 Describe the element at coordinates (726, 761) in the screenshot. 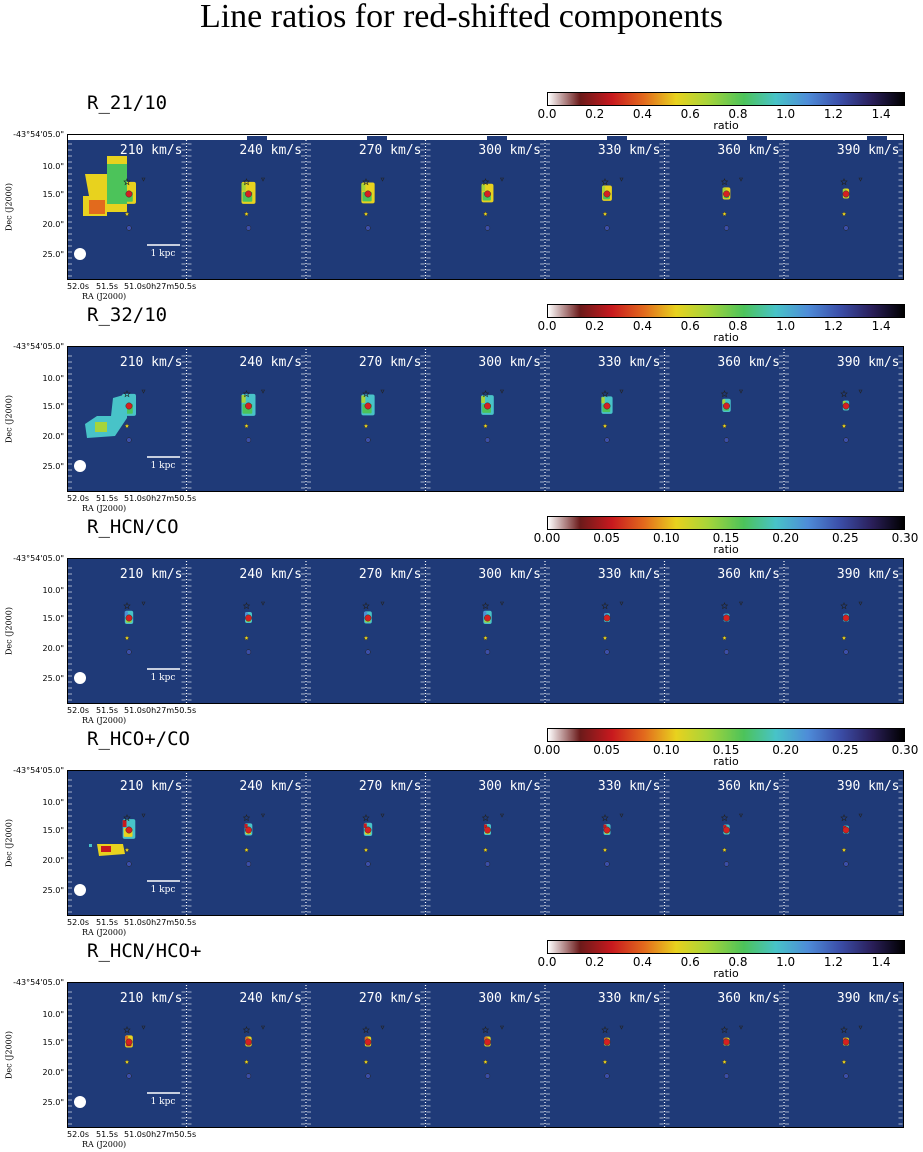

I see `colorbar-label: ratio` at that location.